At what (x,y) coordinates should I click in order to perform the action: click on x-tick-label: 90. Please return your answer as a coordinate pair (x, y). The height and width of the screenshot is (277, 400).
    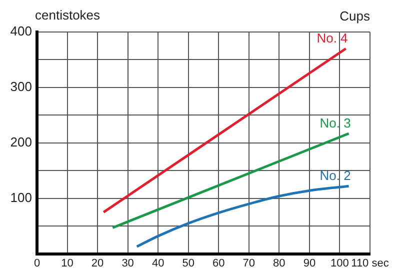
    Looking at the image, I should click on (309, 263).